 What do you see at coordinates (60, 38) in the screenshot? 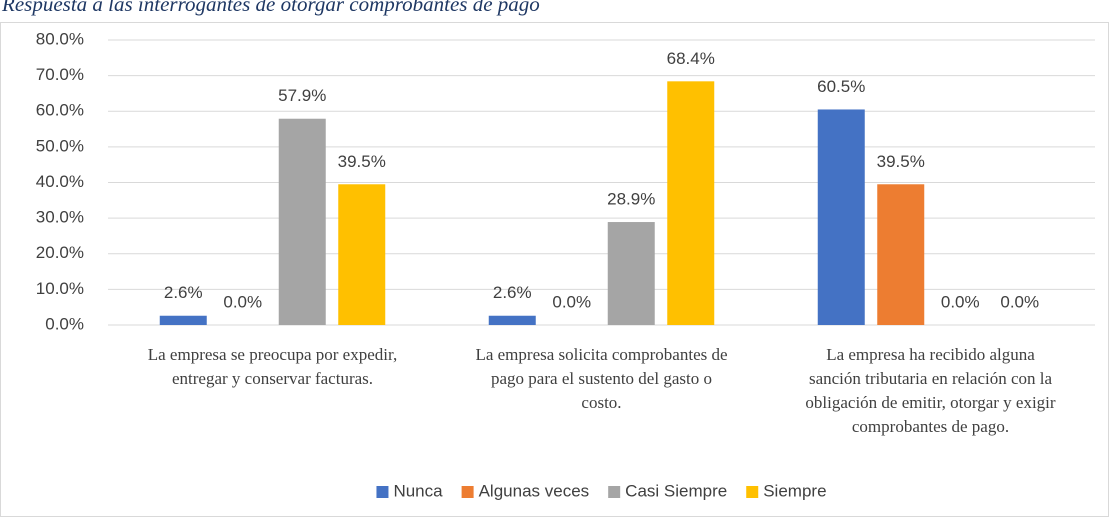
I see `y-tick-label: 80.0%` at bounding box center [60, 38].